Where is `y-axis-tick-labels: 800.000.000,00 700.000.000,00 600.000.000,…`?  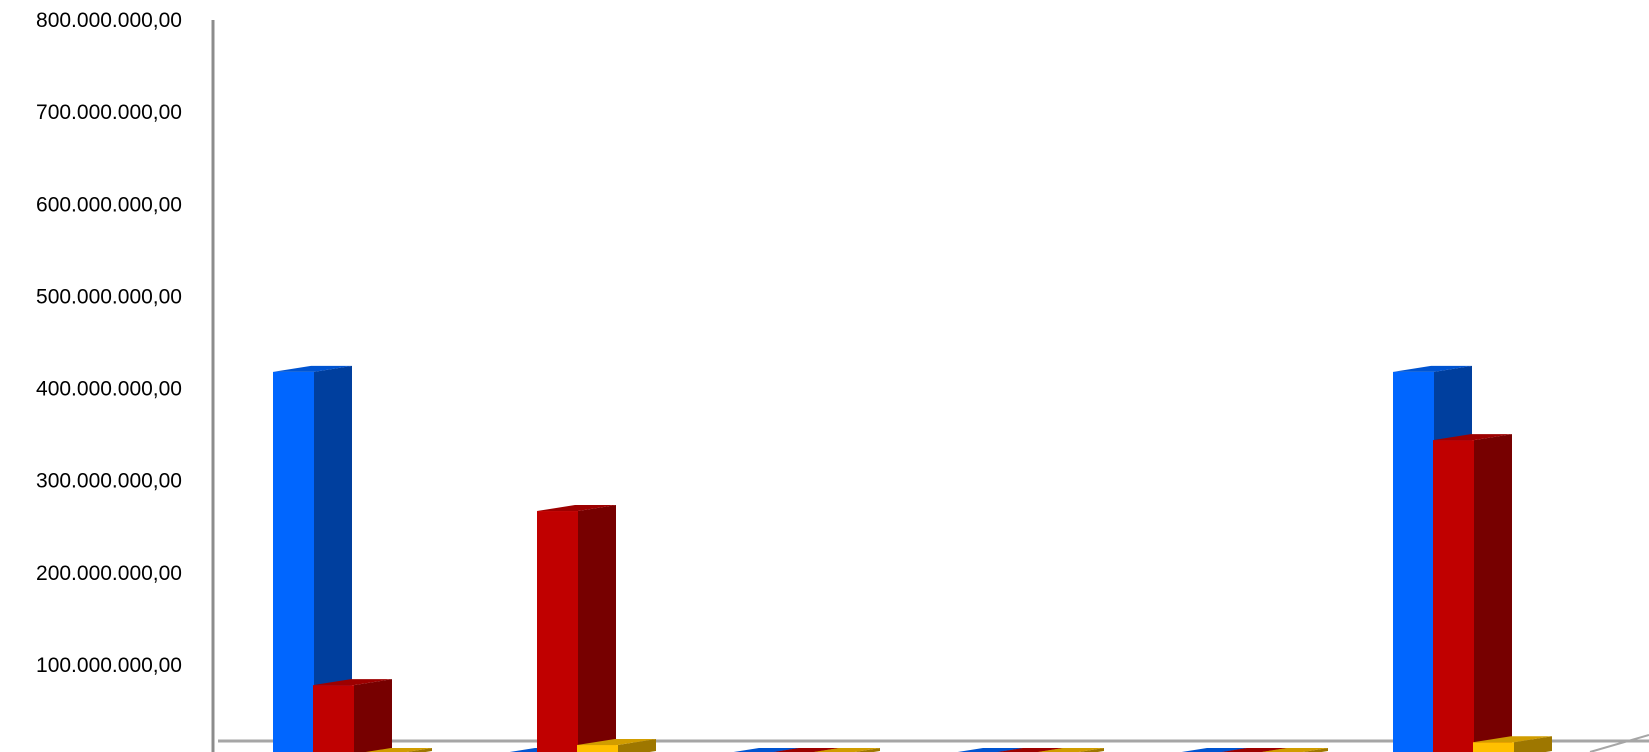 y-axis-tick-labels: 800.000.000,00 700.000.000,00 600.000.000,… is located at coordinates (109, 343).